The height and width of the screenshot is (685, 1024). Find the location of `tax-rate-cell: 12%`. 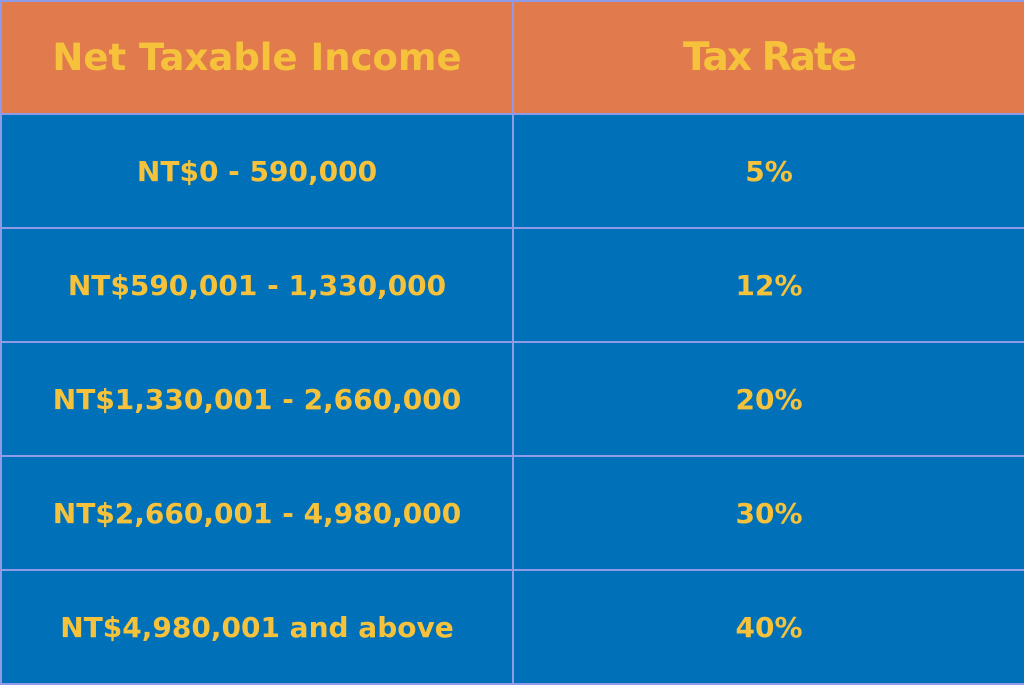

tax-rate-cell: 12% is located at coordinates (768, 285).